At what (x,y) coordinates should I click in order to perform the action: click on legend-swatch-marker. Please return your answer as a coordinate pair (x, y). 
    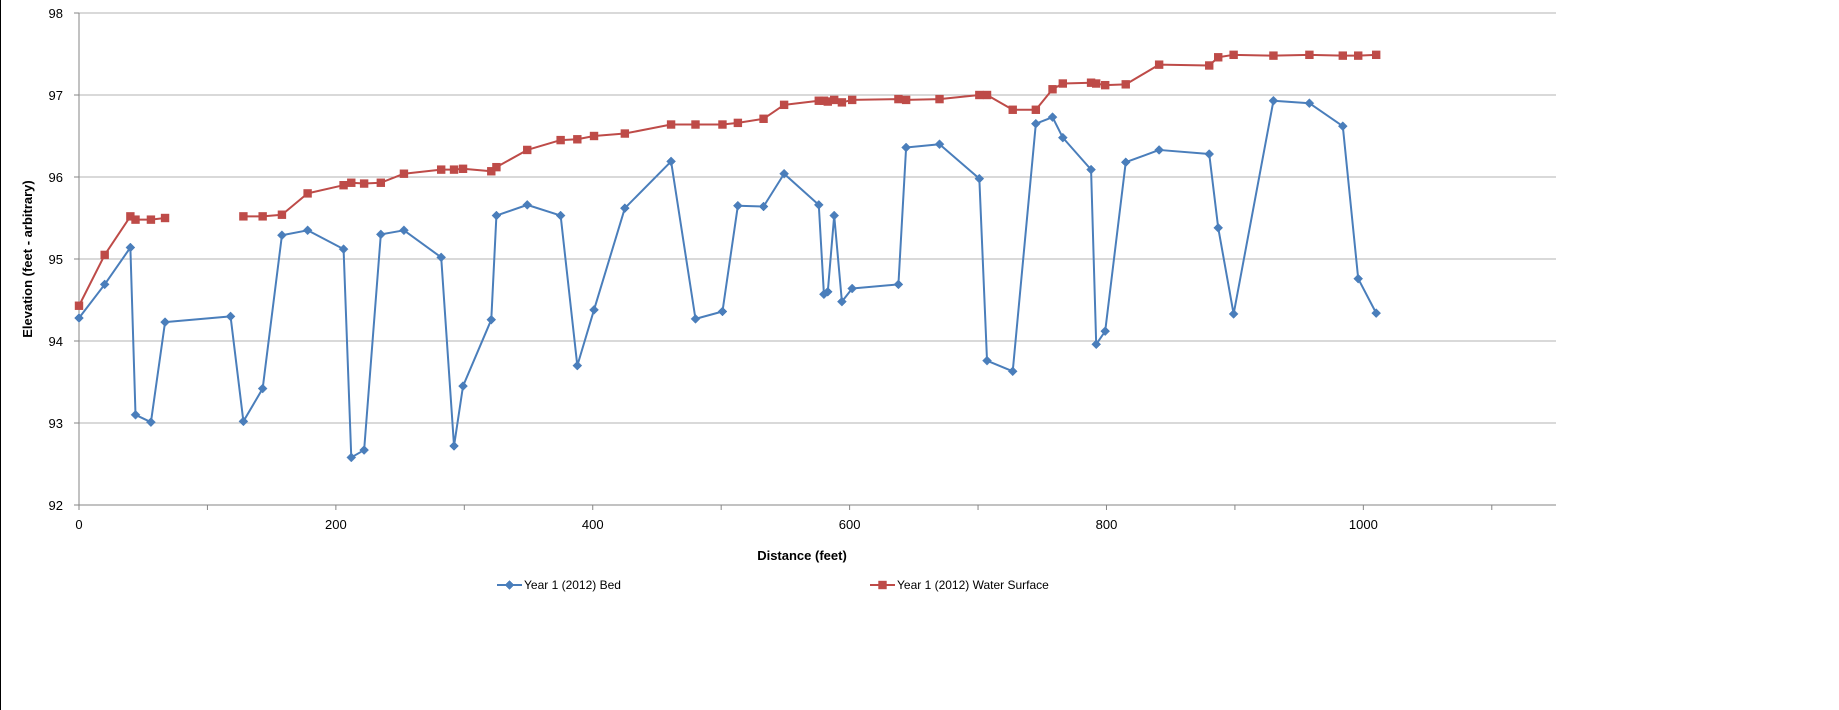
    Looking at the image, I should click on (882, 585).